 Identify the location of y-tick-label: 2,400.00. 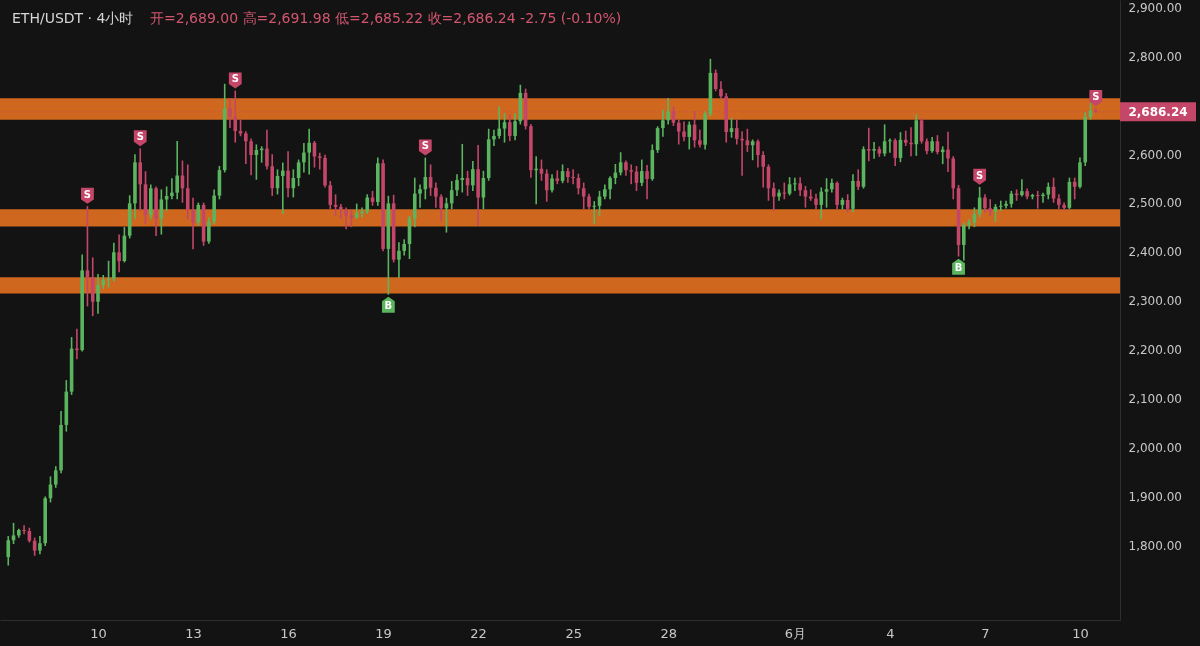
(1155, 252).